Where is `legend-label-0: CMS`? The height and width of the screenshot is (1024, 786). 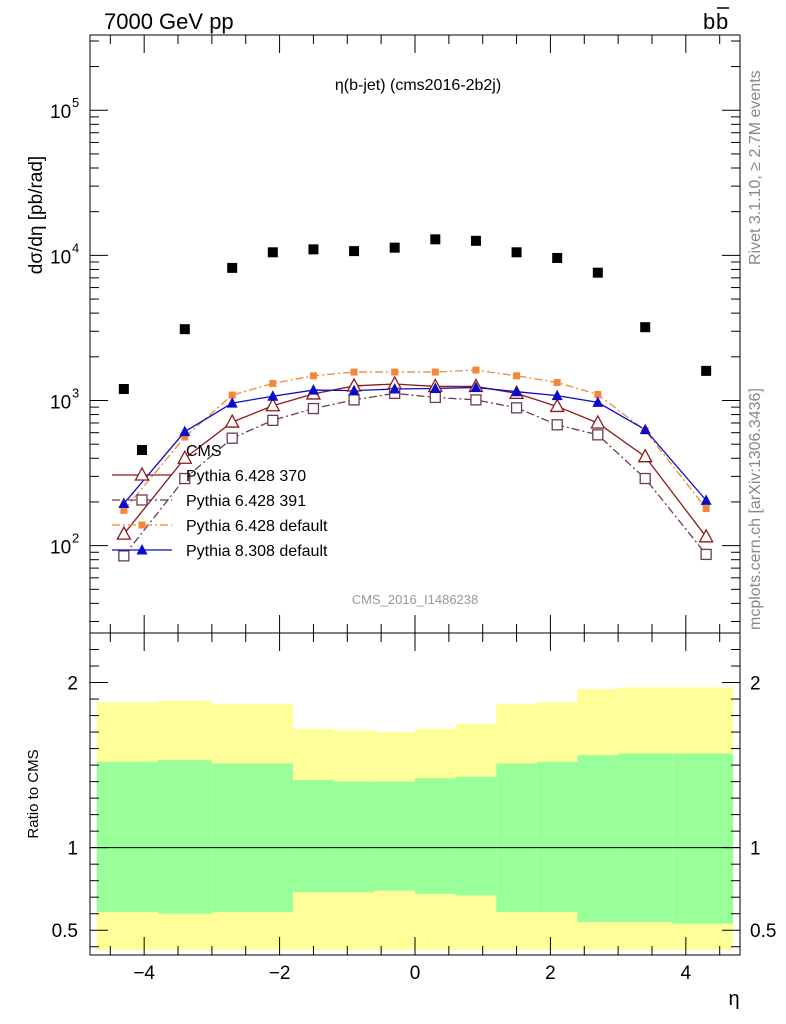 legend-label-0: CMS is located at coordinates (204, 451).